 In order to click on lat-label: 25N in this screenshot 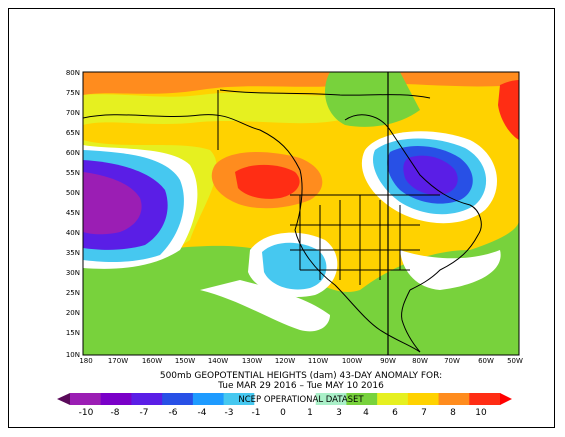, I will do `click(73, 293)`.